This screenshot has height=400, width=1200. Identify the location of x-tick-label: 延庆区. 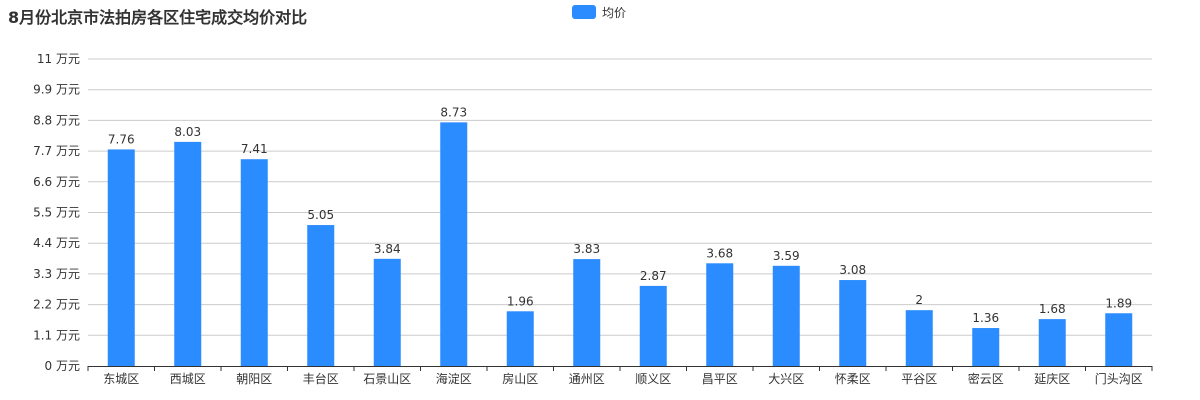
(1052, 379).